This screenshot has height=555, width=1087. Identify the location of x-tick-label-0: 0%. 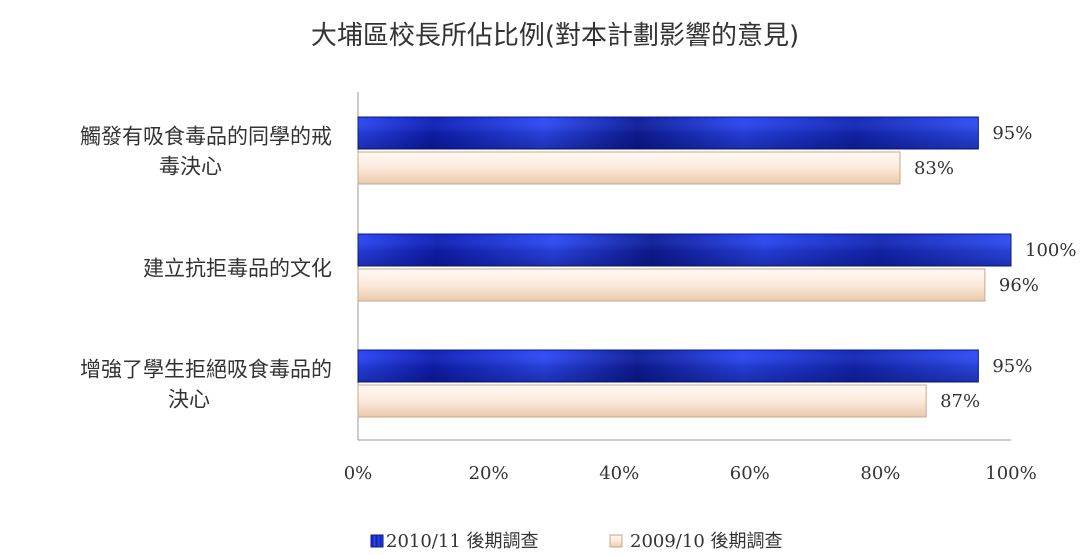
(358, 473).